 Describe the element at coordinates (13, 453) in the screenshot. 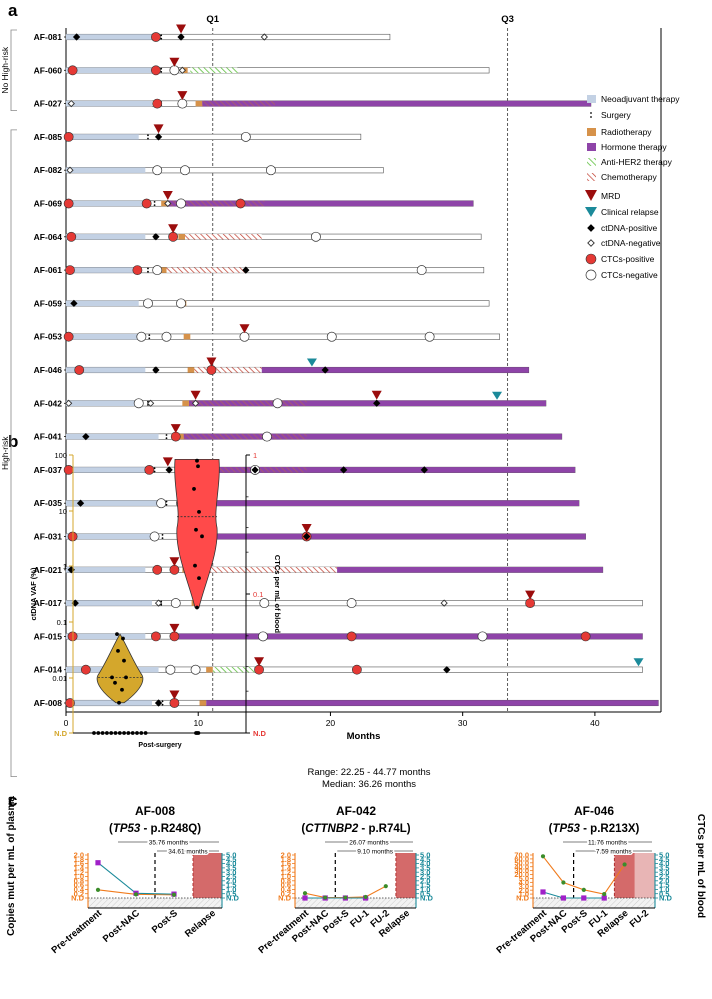

I see `group-bracket` at that location.